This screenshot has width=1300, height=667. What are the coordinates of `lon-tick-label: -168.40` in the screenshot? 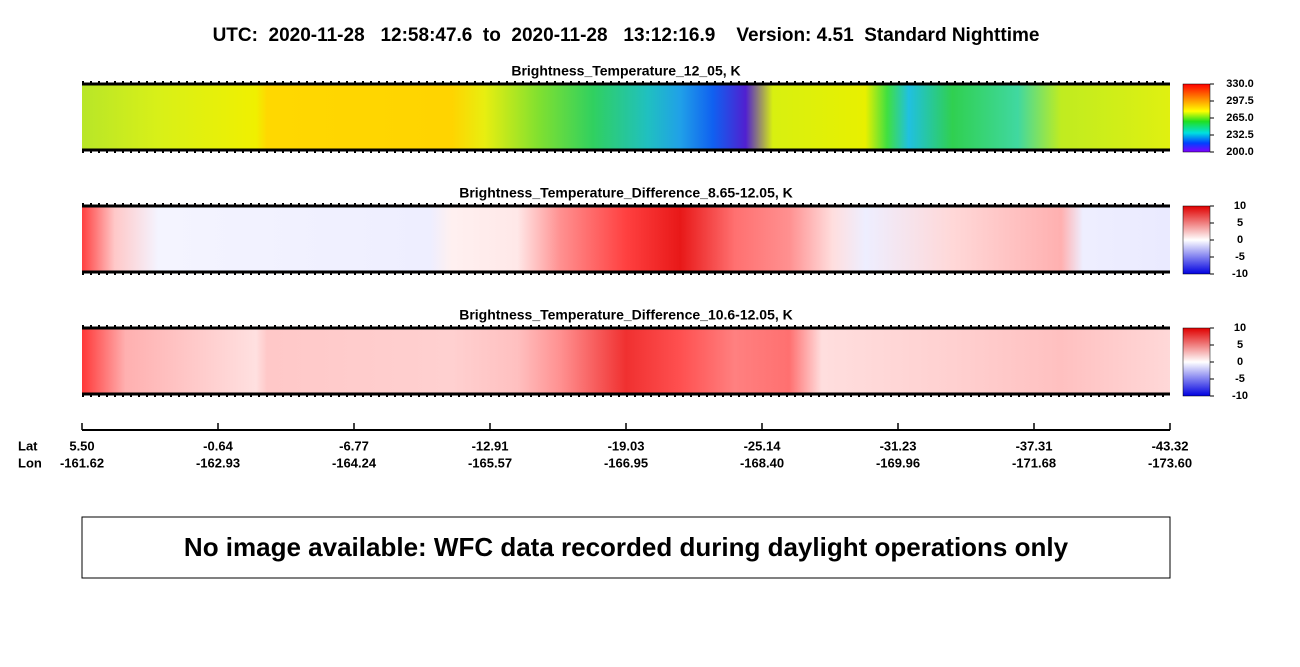 It's located at (762, 462).